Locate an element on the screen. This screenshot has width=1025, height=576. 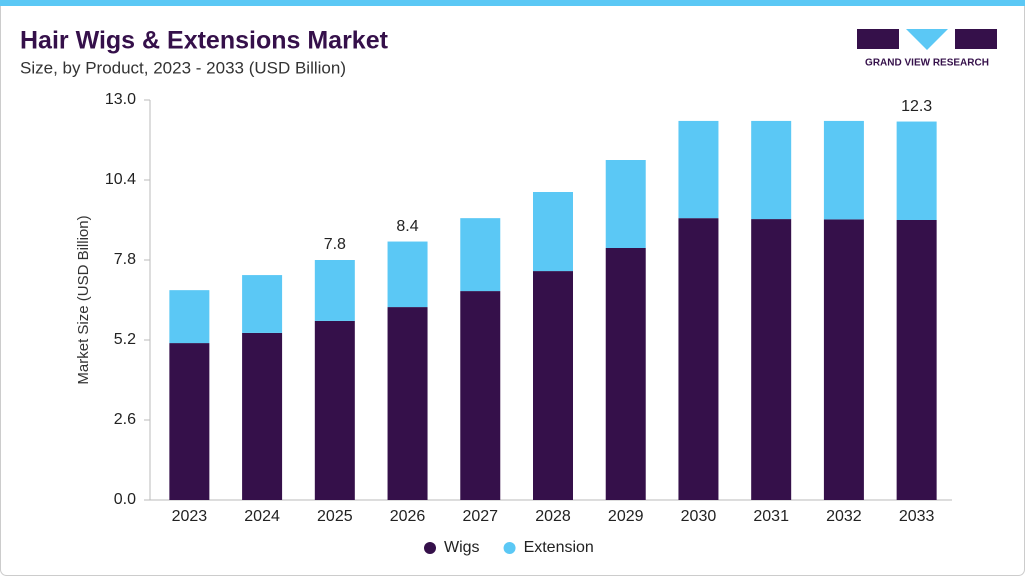
x-tick-label: 2032 is located at coordinates (844, 516).